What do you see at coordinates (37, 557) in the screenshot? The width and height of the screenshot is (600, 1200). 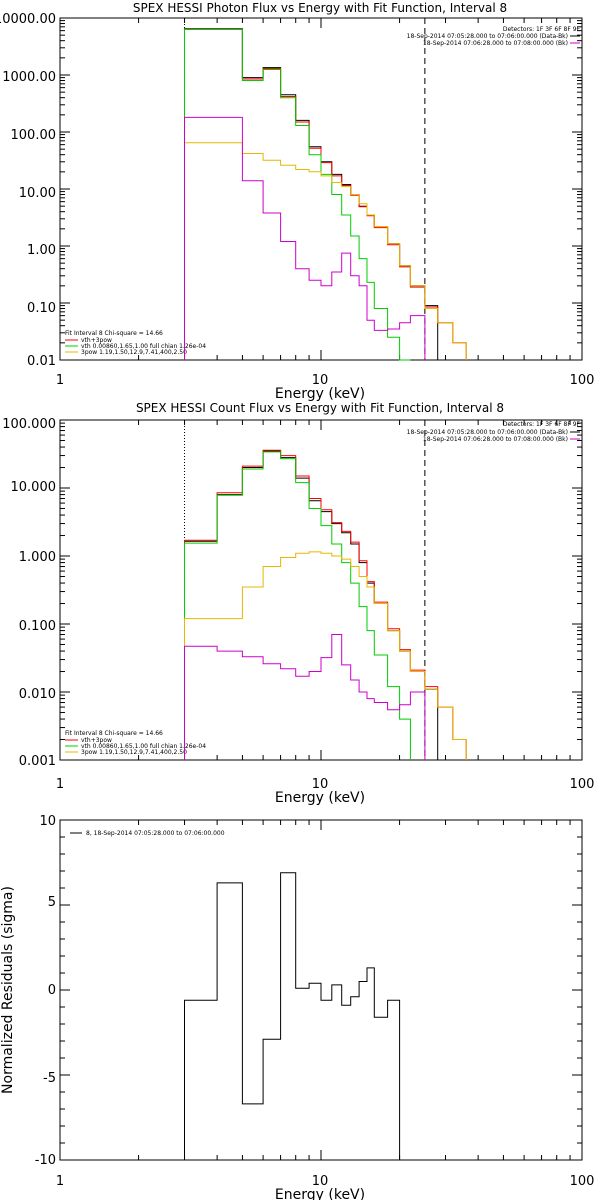 I see `y-tick-label: 1.000` at bounding box center [37, 557].